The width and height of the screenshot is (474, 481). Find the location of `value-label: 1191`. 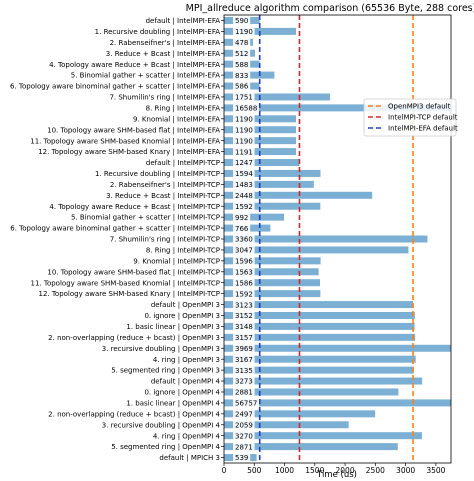

value-label: 1191 is located at coordinates (244, 152).